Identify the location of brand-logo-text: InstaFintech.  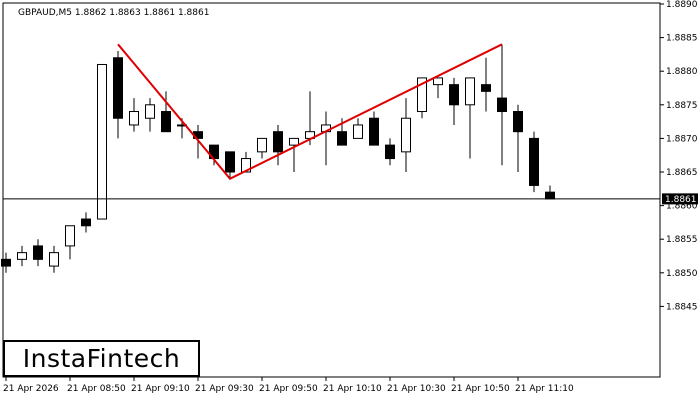
(101, 358).